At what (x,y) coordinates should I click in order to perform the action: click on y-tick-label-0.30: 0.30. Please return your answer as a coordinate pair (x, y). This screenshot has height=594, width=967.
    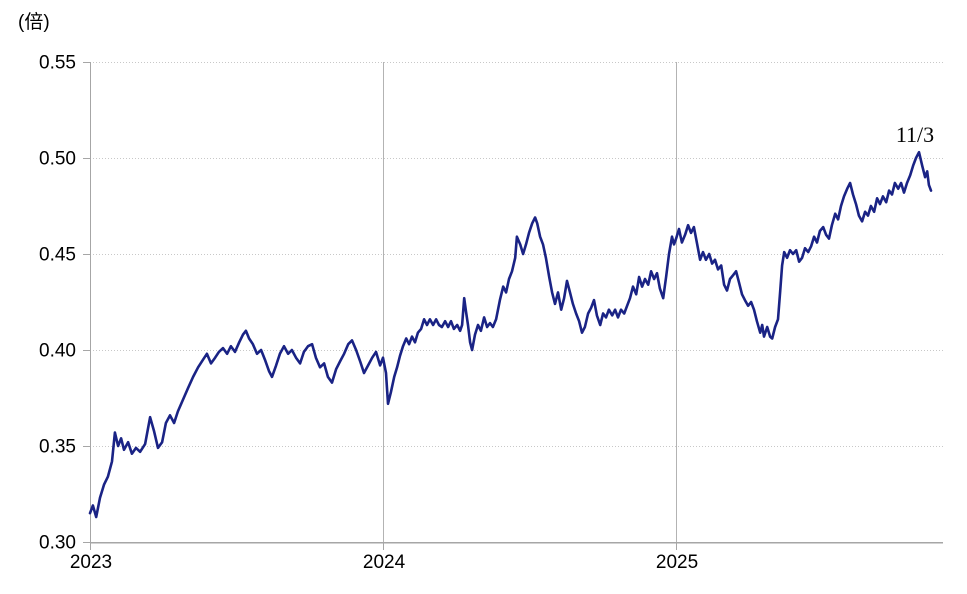
    Looking at the image, I should click on (57, 543).